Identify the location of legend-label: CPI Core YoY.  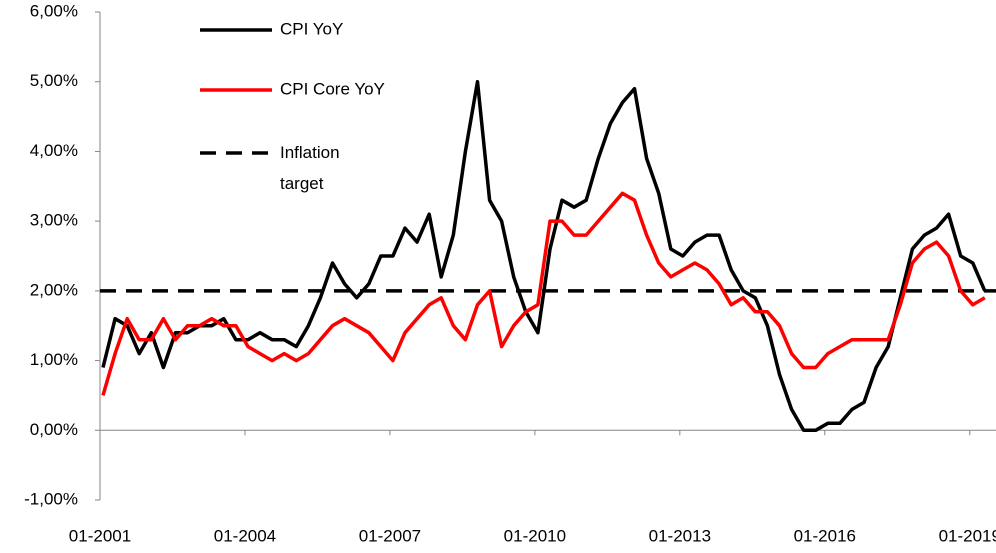
(332, 88).